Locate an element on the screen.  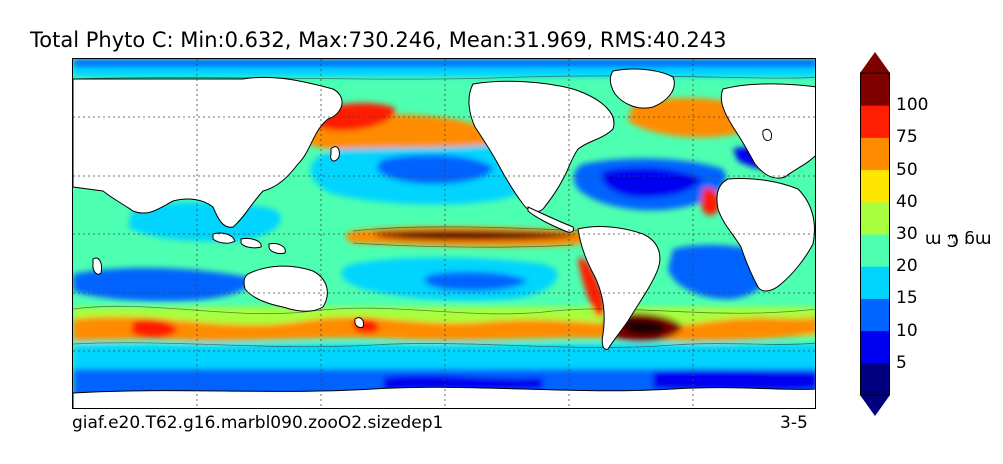
colorbar-tick-label: 30 is located at coordinates (907, 234).